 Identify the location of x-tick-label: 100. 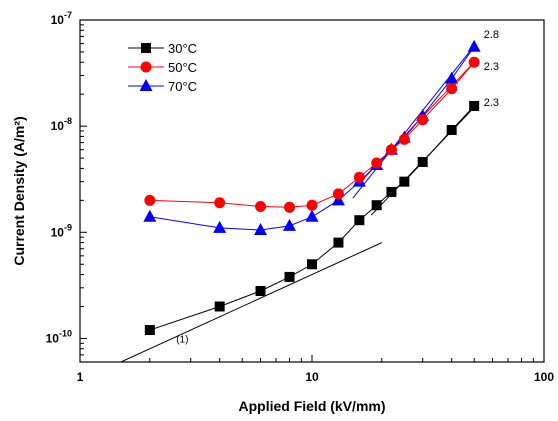
(544, 377).